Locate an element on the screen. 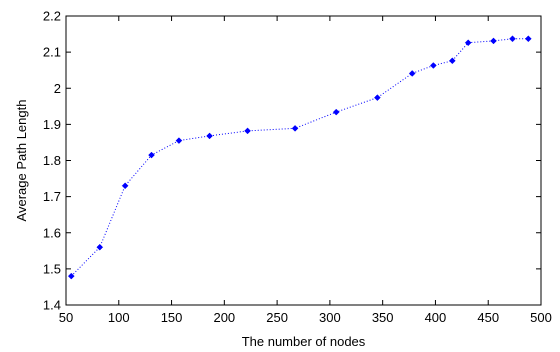 The height and width of the screenshot is (352, 560). y-tick-label: 1.6 is located at coordinates (52, 232).